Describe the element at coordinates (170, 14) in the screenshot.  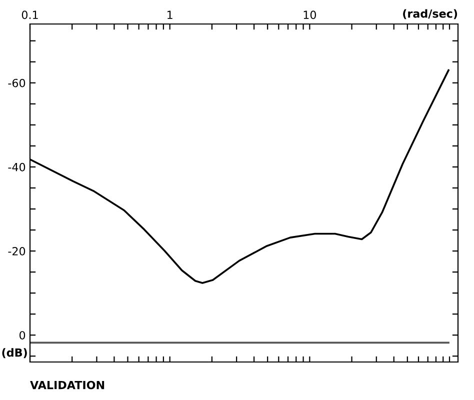
I see `x-tick-label: 1` at that location.